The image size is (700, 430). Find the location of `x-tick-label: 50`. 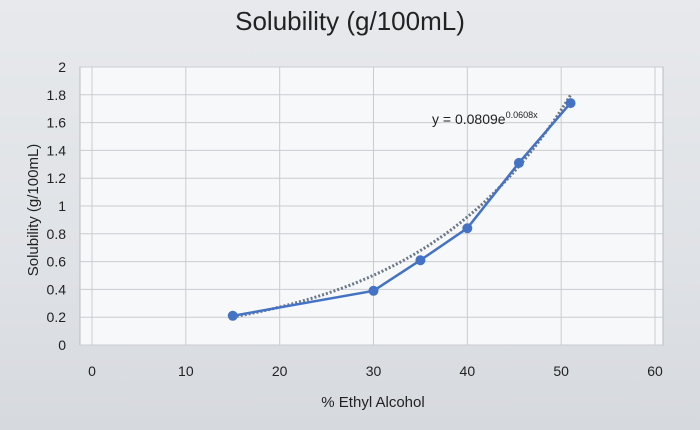

x-tick-label: 50 is located at coordinates (561, 371).